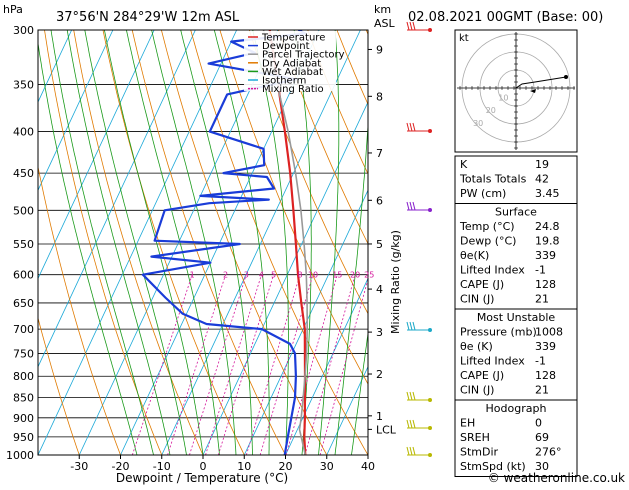 Image resolution: width=629 pixels, height=490 pixels. Describe the element at coordinates (355, 275) in the screenshot. I see `mixing-ratio-label: 20` at that location.